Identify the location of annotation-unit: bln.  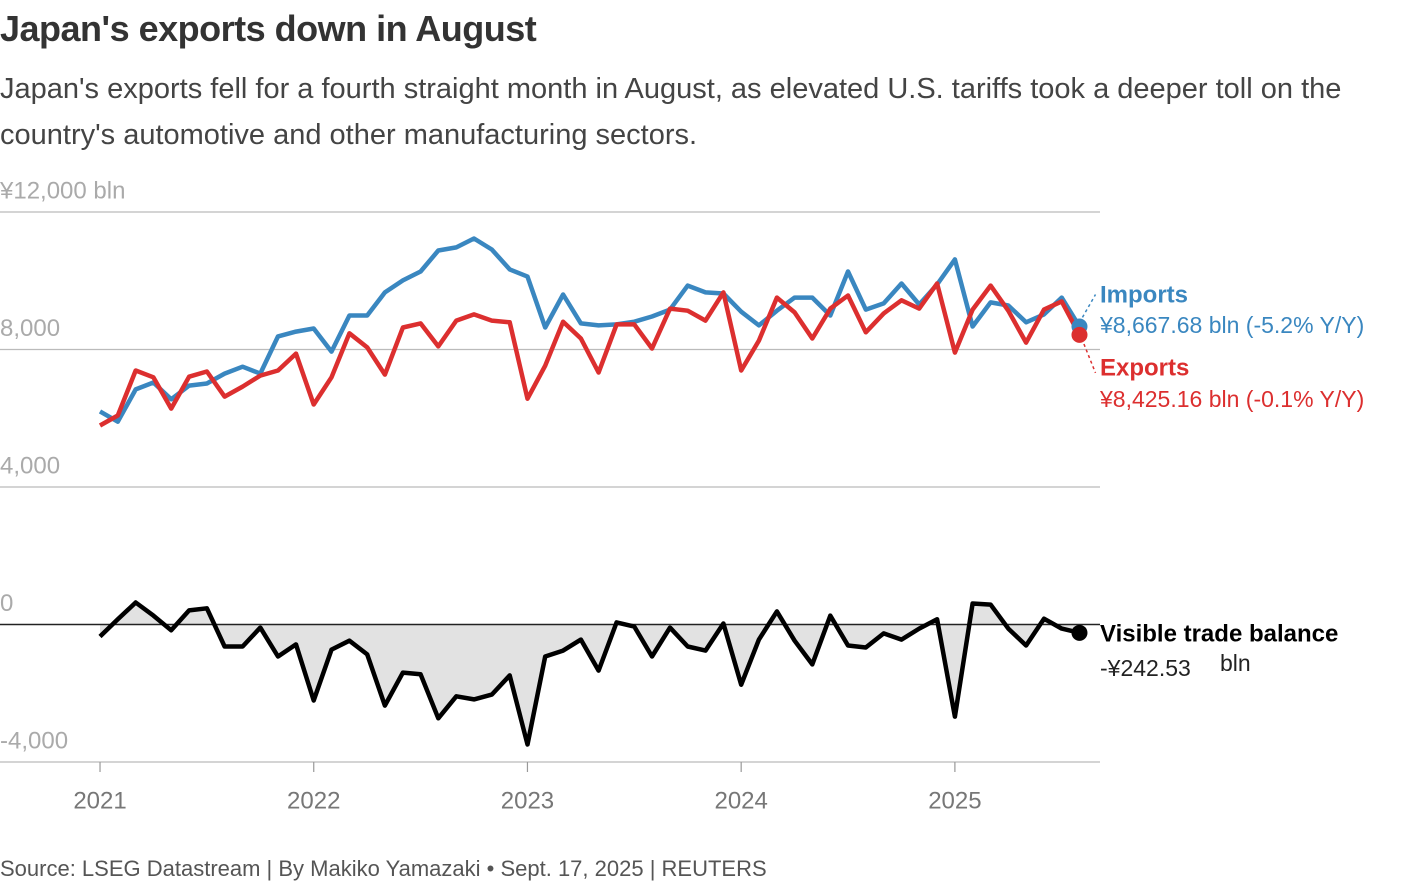
(1235, 663).